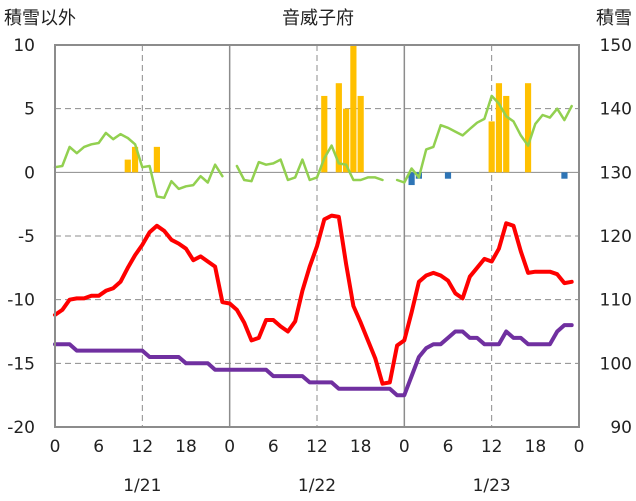 Image resolution: width=636 pixels, height=501 pixels. What do you see at coordinates (313, 360) in the screenshot?
I see `line-purple` at bounding box center [313, 360].